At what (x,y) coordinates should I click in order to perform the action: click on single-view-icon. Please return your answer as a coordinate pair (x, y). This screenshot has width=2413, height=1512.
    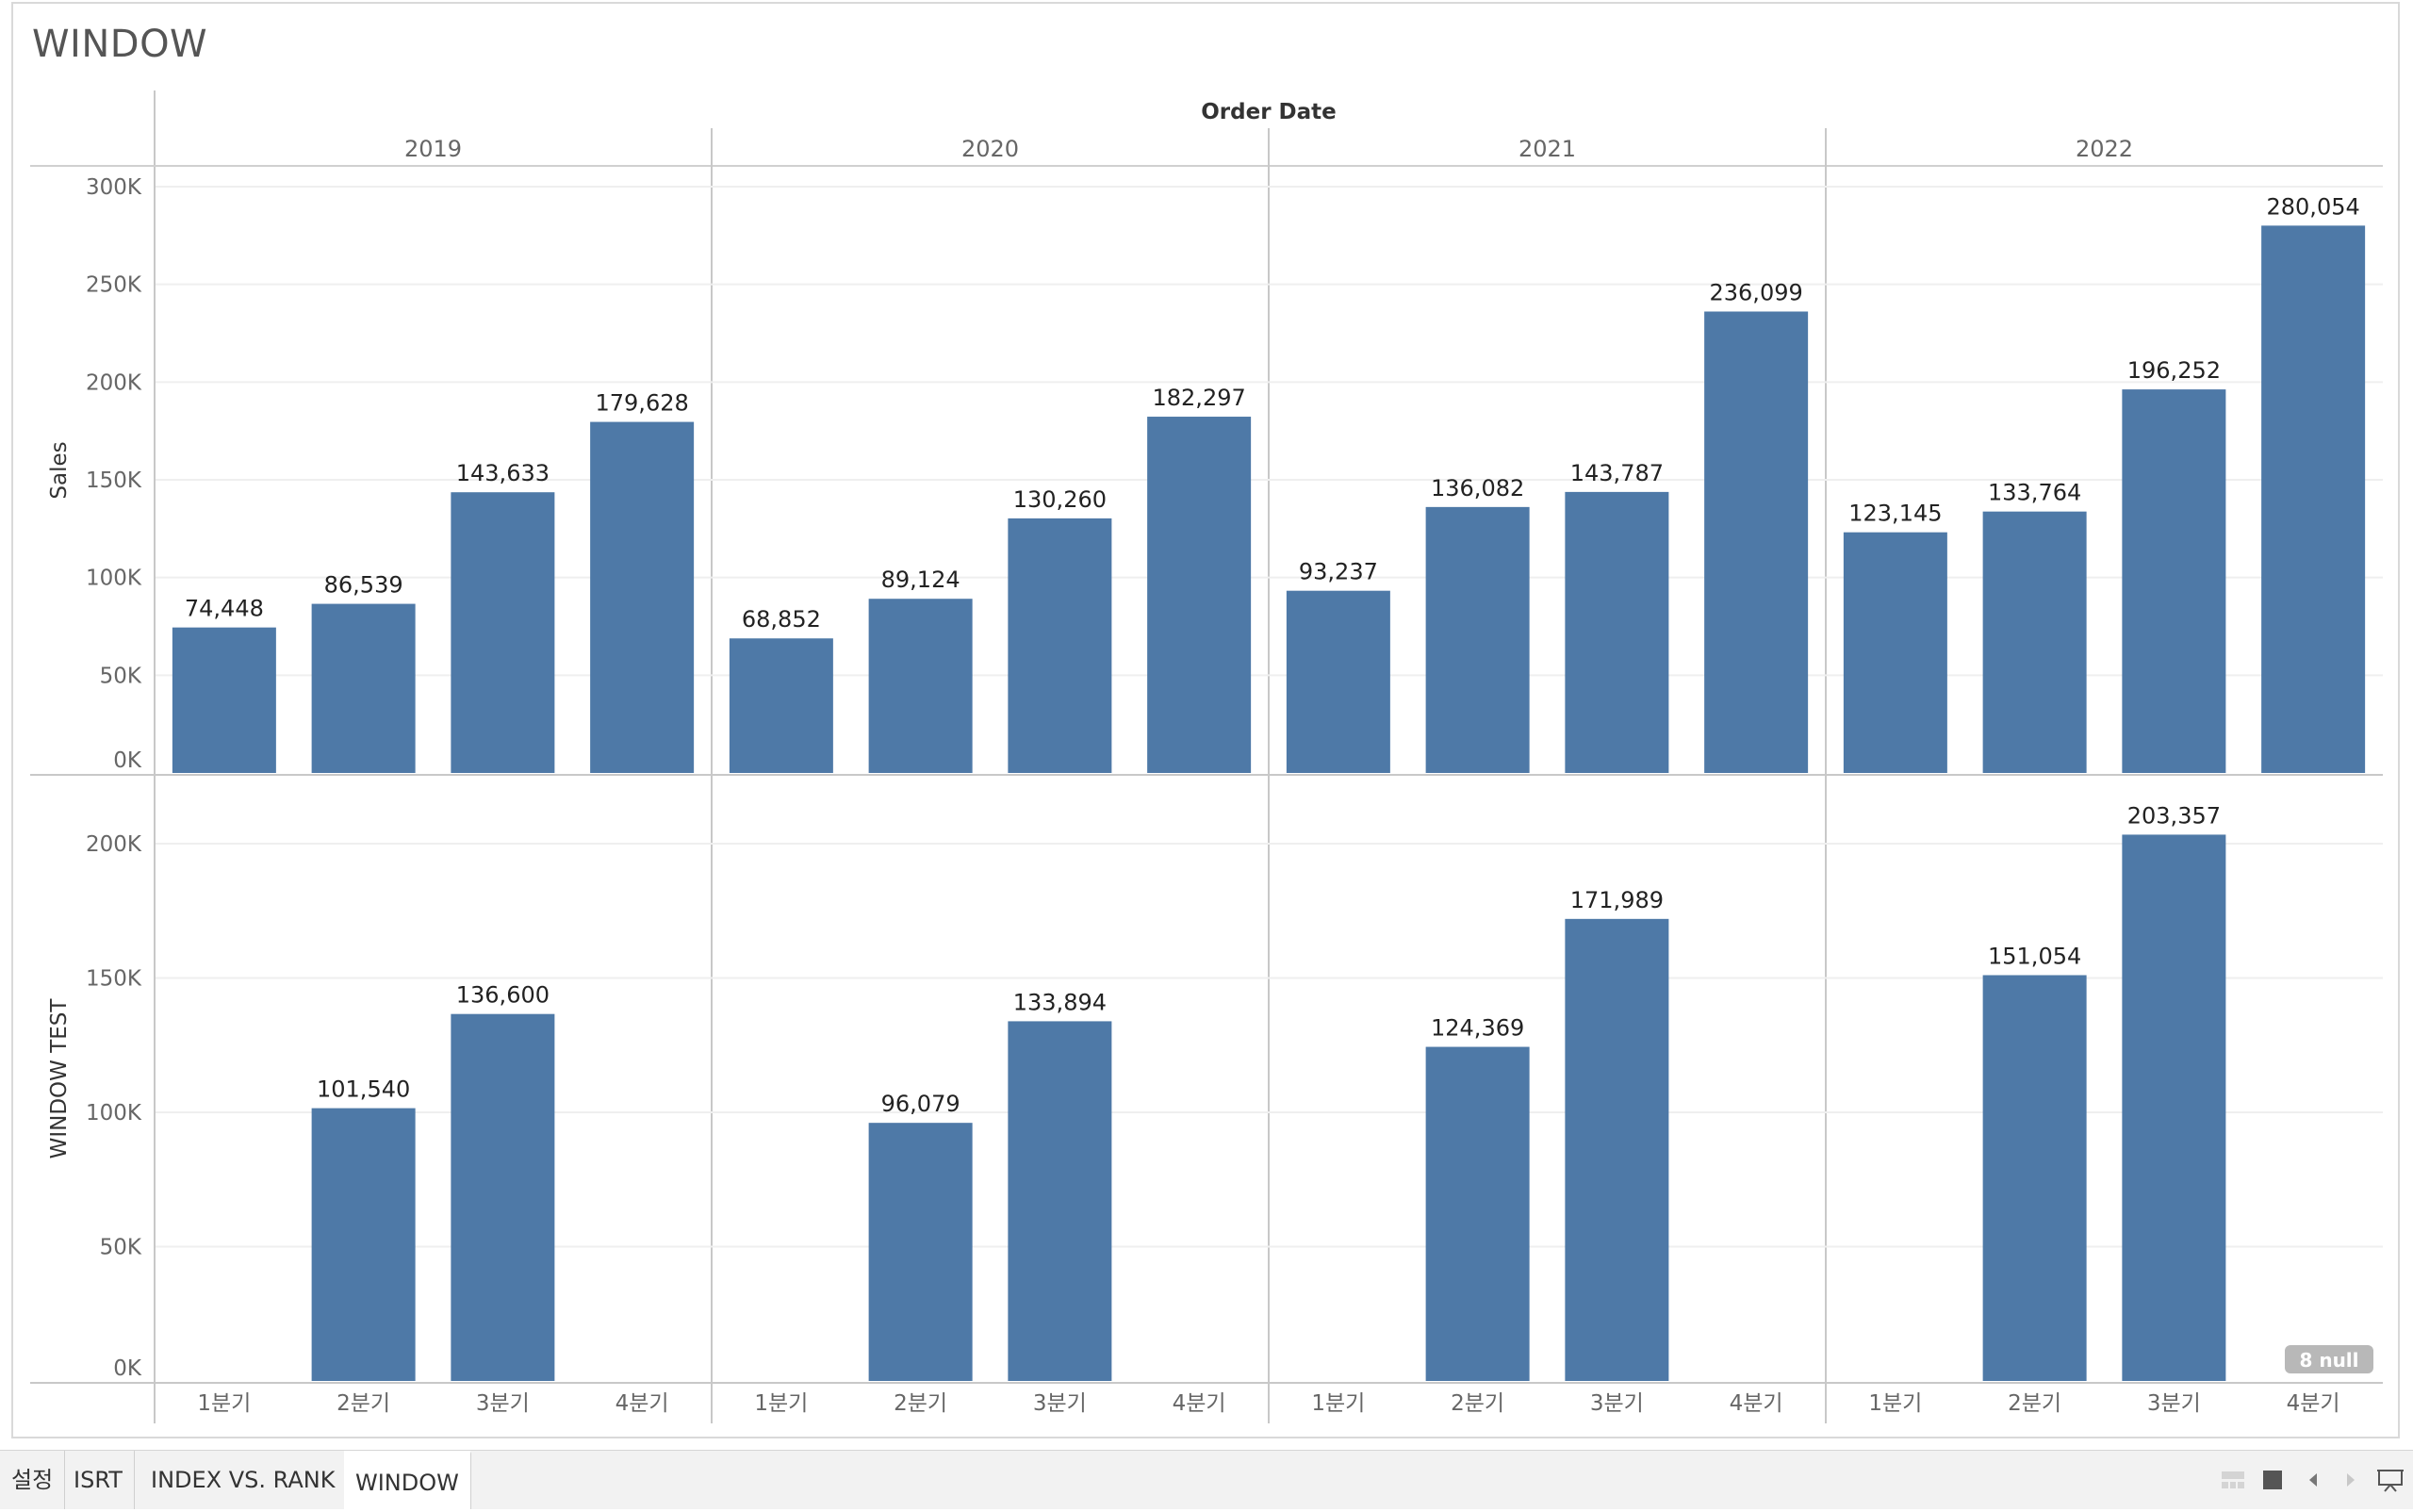
    Looking at the image, I should click on (2272, 1480).